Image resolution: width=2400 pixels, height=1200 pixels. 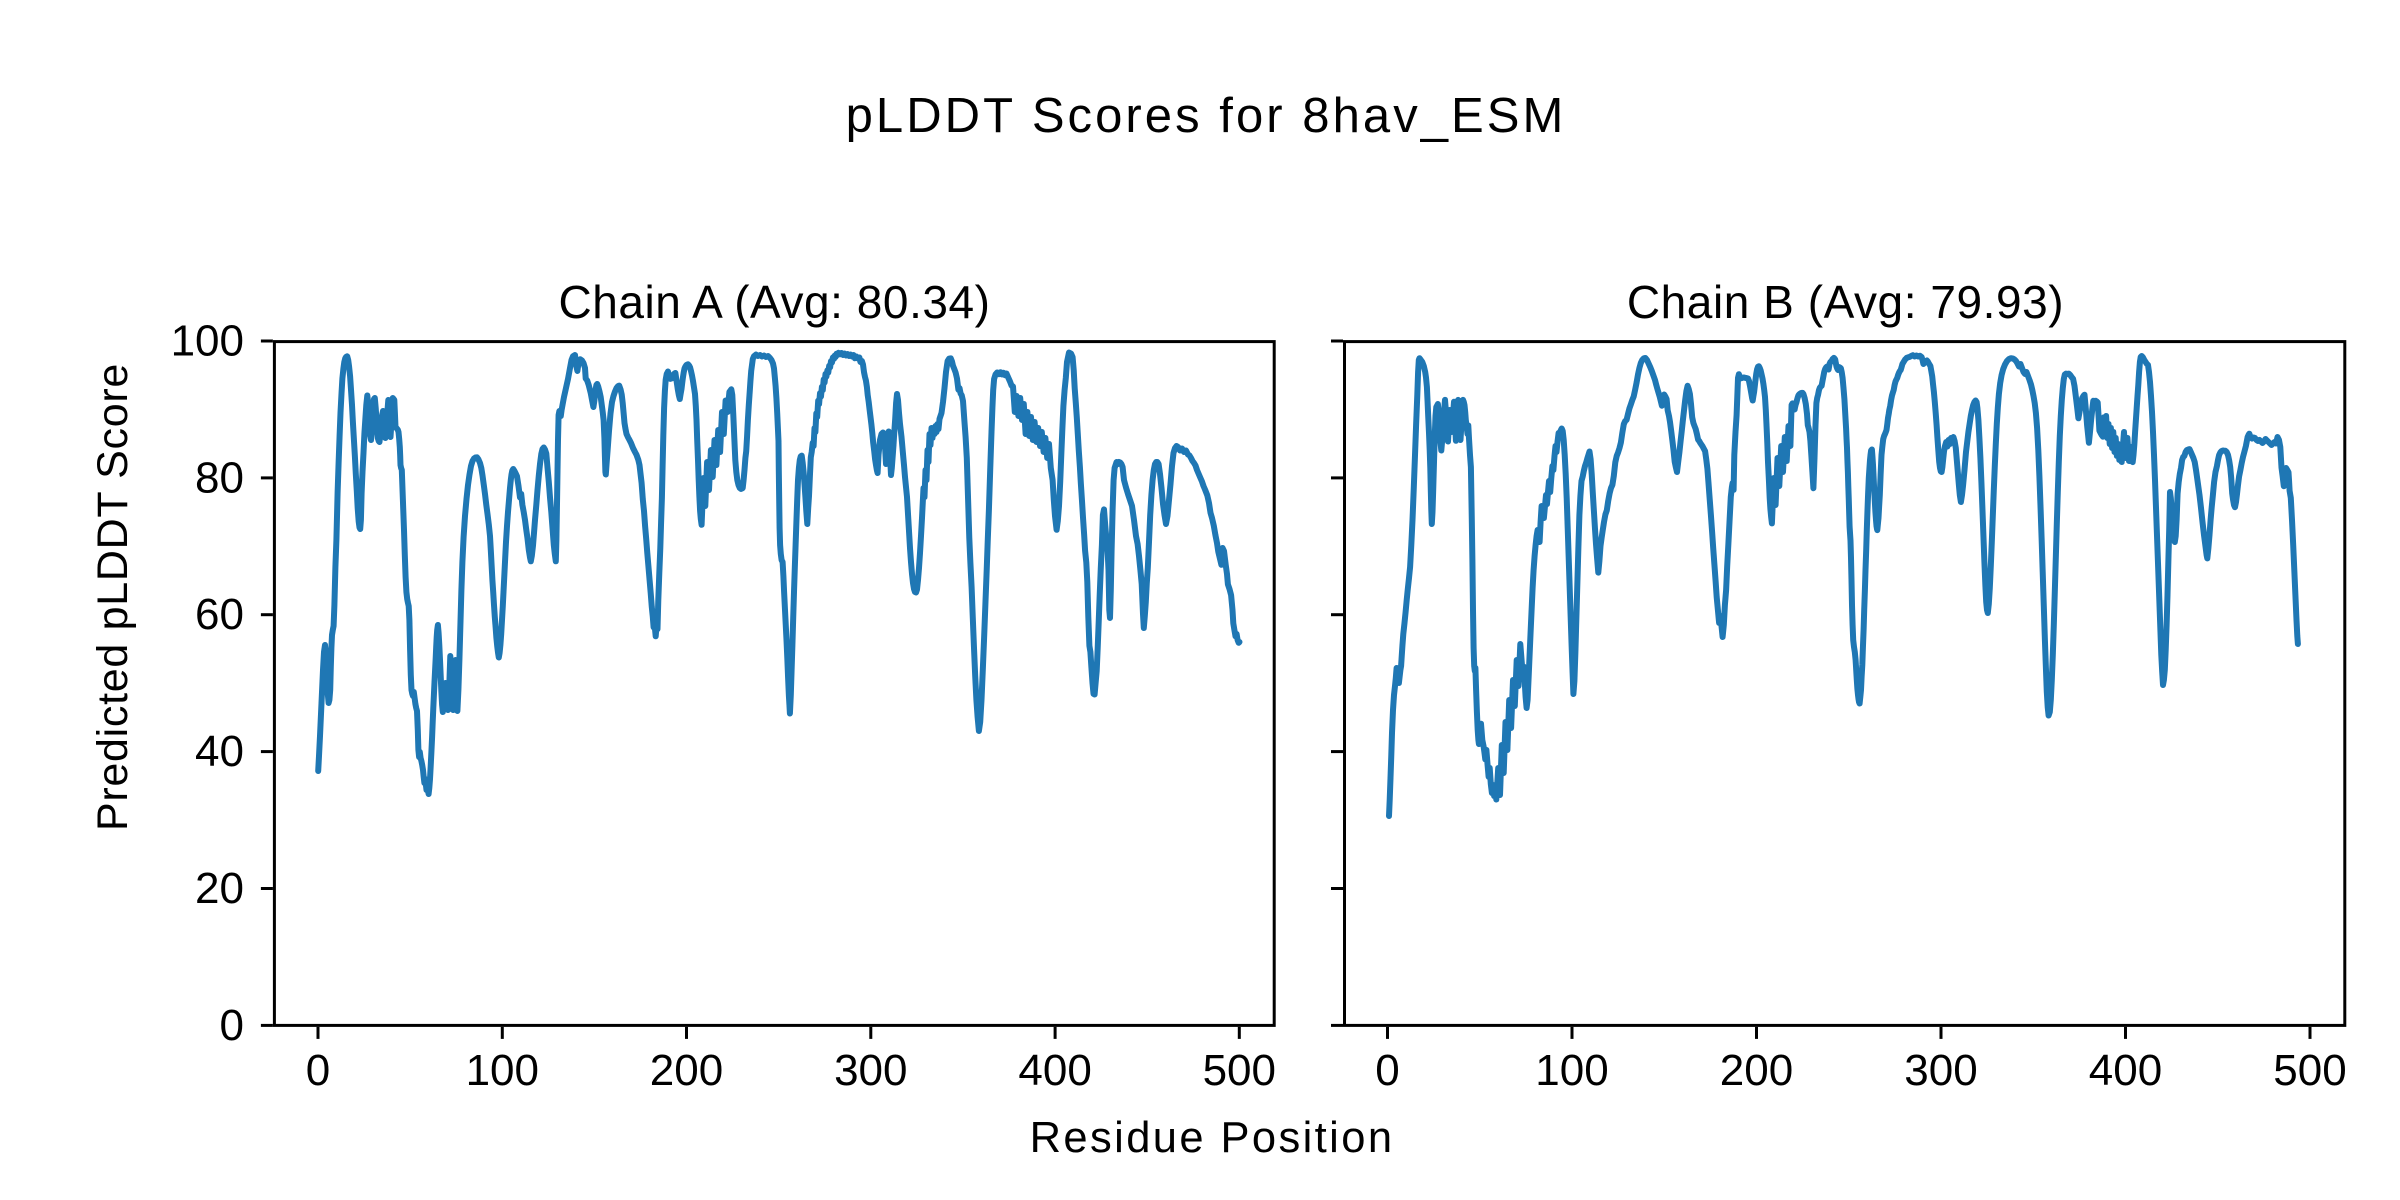 I want to click on svg-text: Residue Position, so click(x=1212, y=1138).